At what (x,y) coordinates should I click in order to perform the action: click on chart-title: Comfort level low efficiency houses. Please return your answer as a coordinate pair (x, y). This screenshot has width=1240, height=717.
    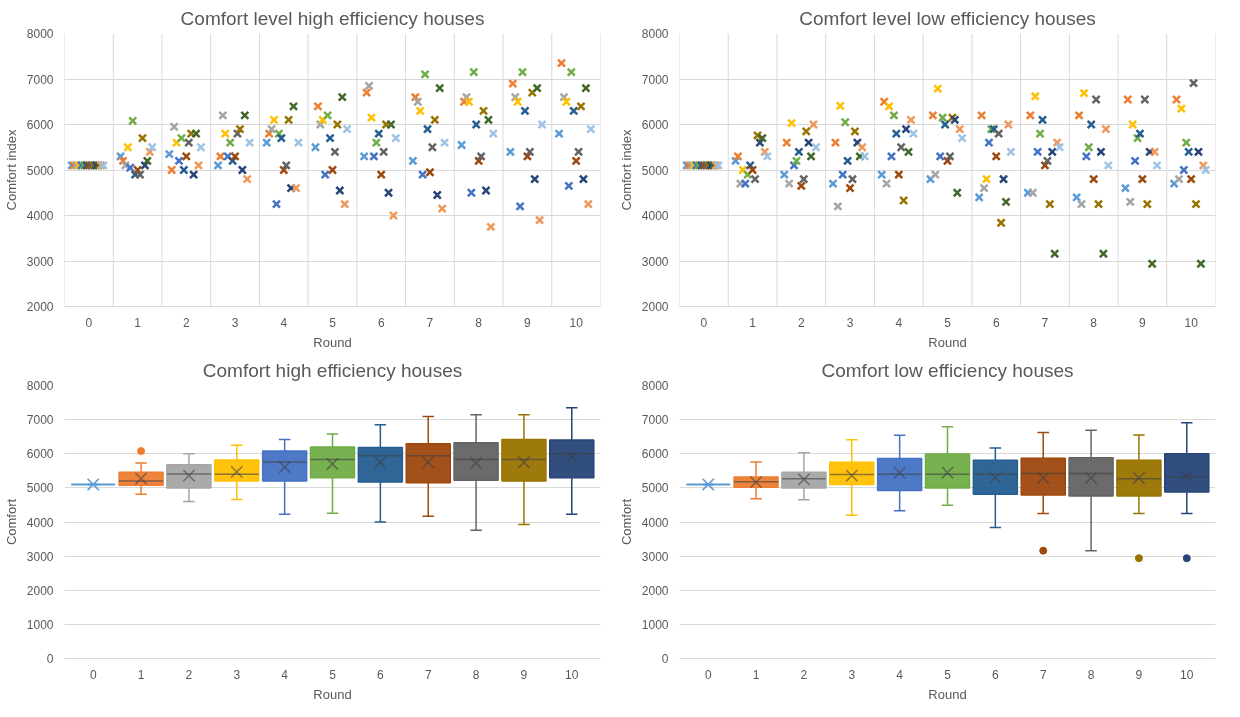
    Looking at the image, I should click on (947, 18).